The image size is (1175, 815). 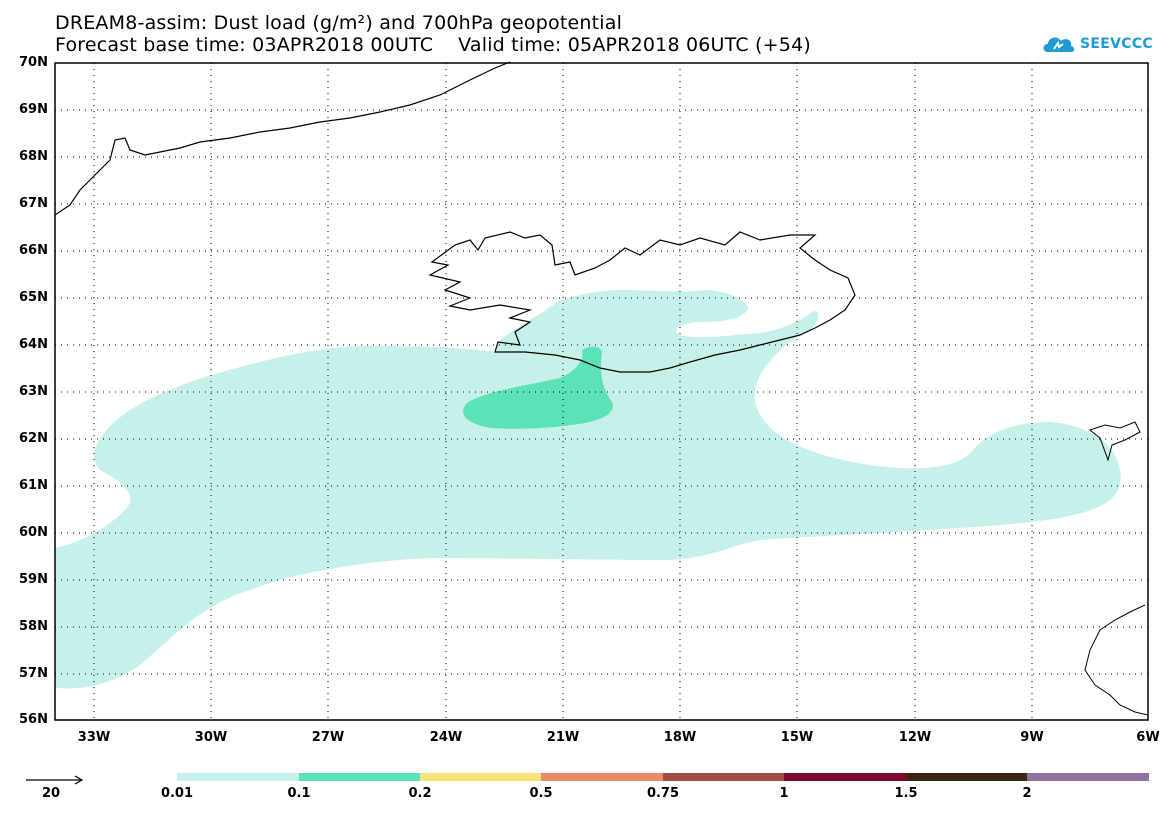 What do you see at coordinates (1027, 793) in the screenshot?
I see `colorbar-label: 2` at bounding box center [1027, 793].